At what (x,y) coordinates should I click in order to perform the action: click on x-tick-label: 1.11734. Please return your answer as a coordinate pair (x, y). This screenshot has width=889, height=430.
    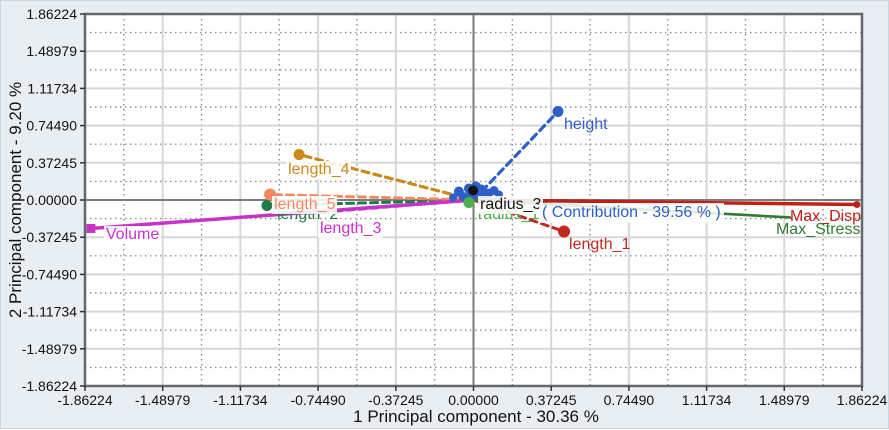
    Looking at the image, I should click on (707, 400).